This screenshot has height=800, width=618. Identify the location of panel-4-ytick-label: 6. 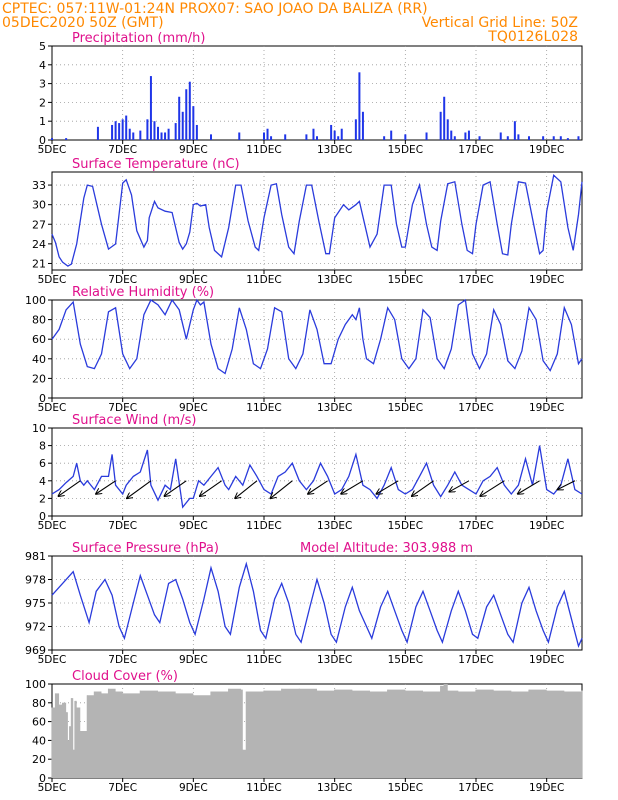
(42, 463).